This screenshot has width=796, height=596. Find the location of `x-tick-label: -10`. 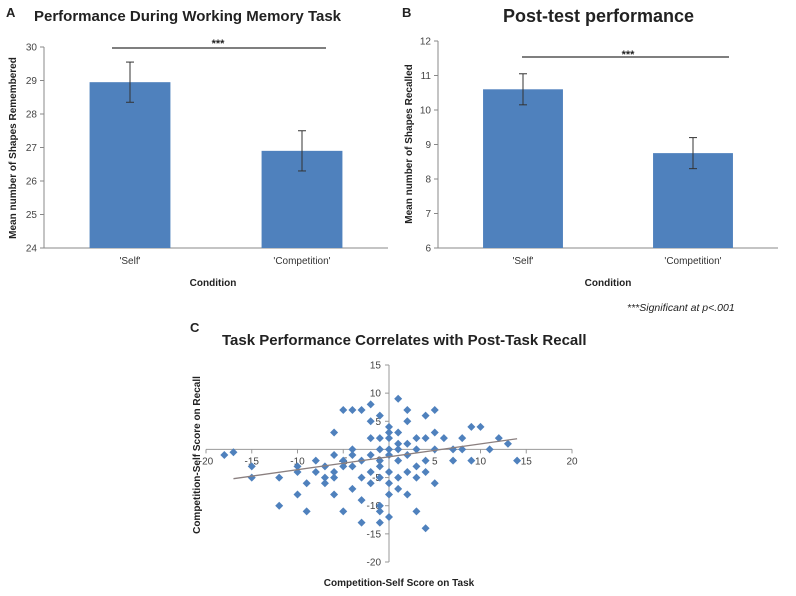

x-tick-label: -10 is located at coordinates (297, 461).